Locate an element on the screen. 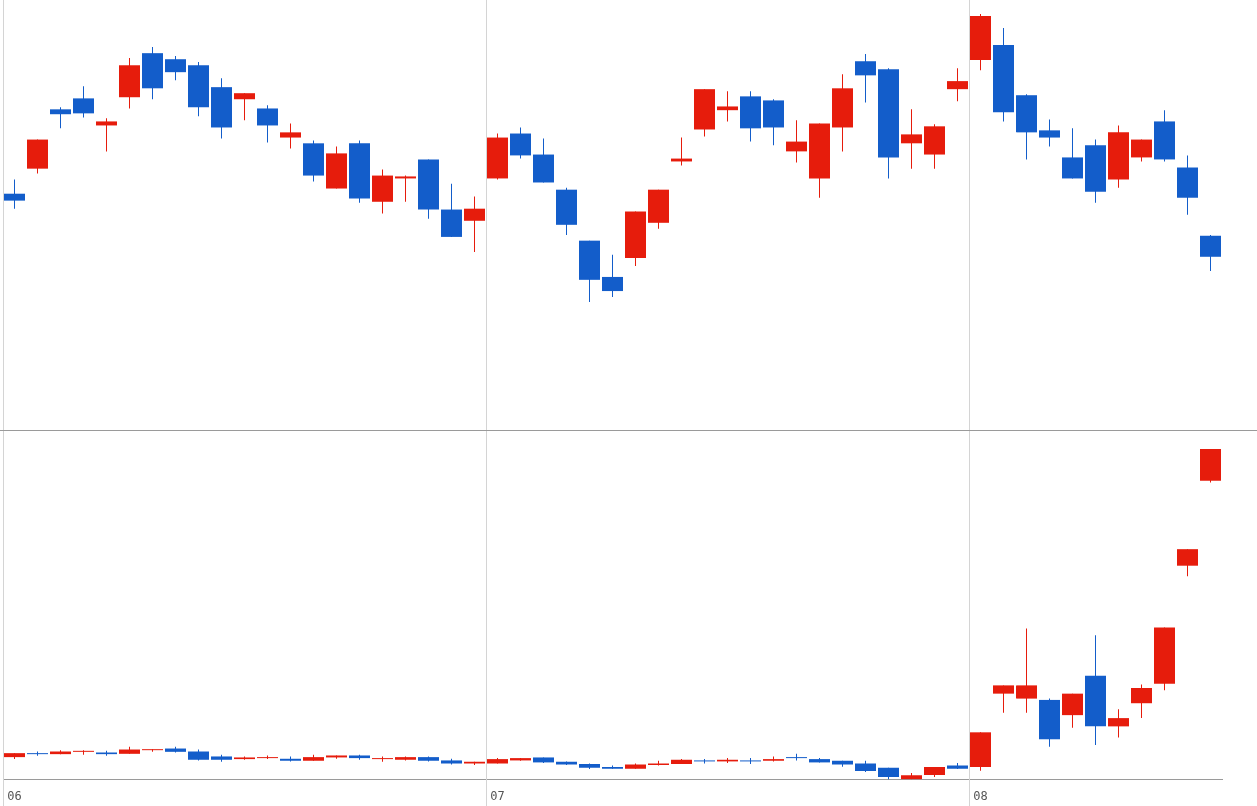 This screenshot has width=1257, height=806. x-tick-label: 07 is located at coordinates (497, 795).